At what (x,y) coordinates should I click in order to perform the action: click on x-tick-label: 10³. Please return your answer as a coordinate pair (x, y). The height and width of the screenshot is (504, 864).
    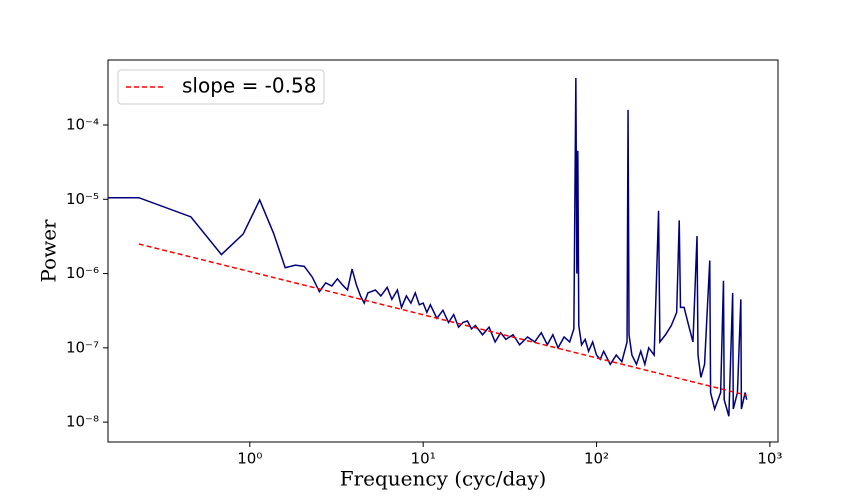
    Looking at the image, I should click on (769, 459).